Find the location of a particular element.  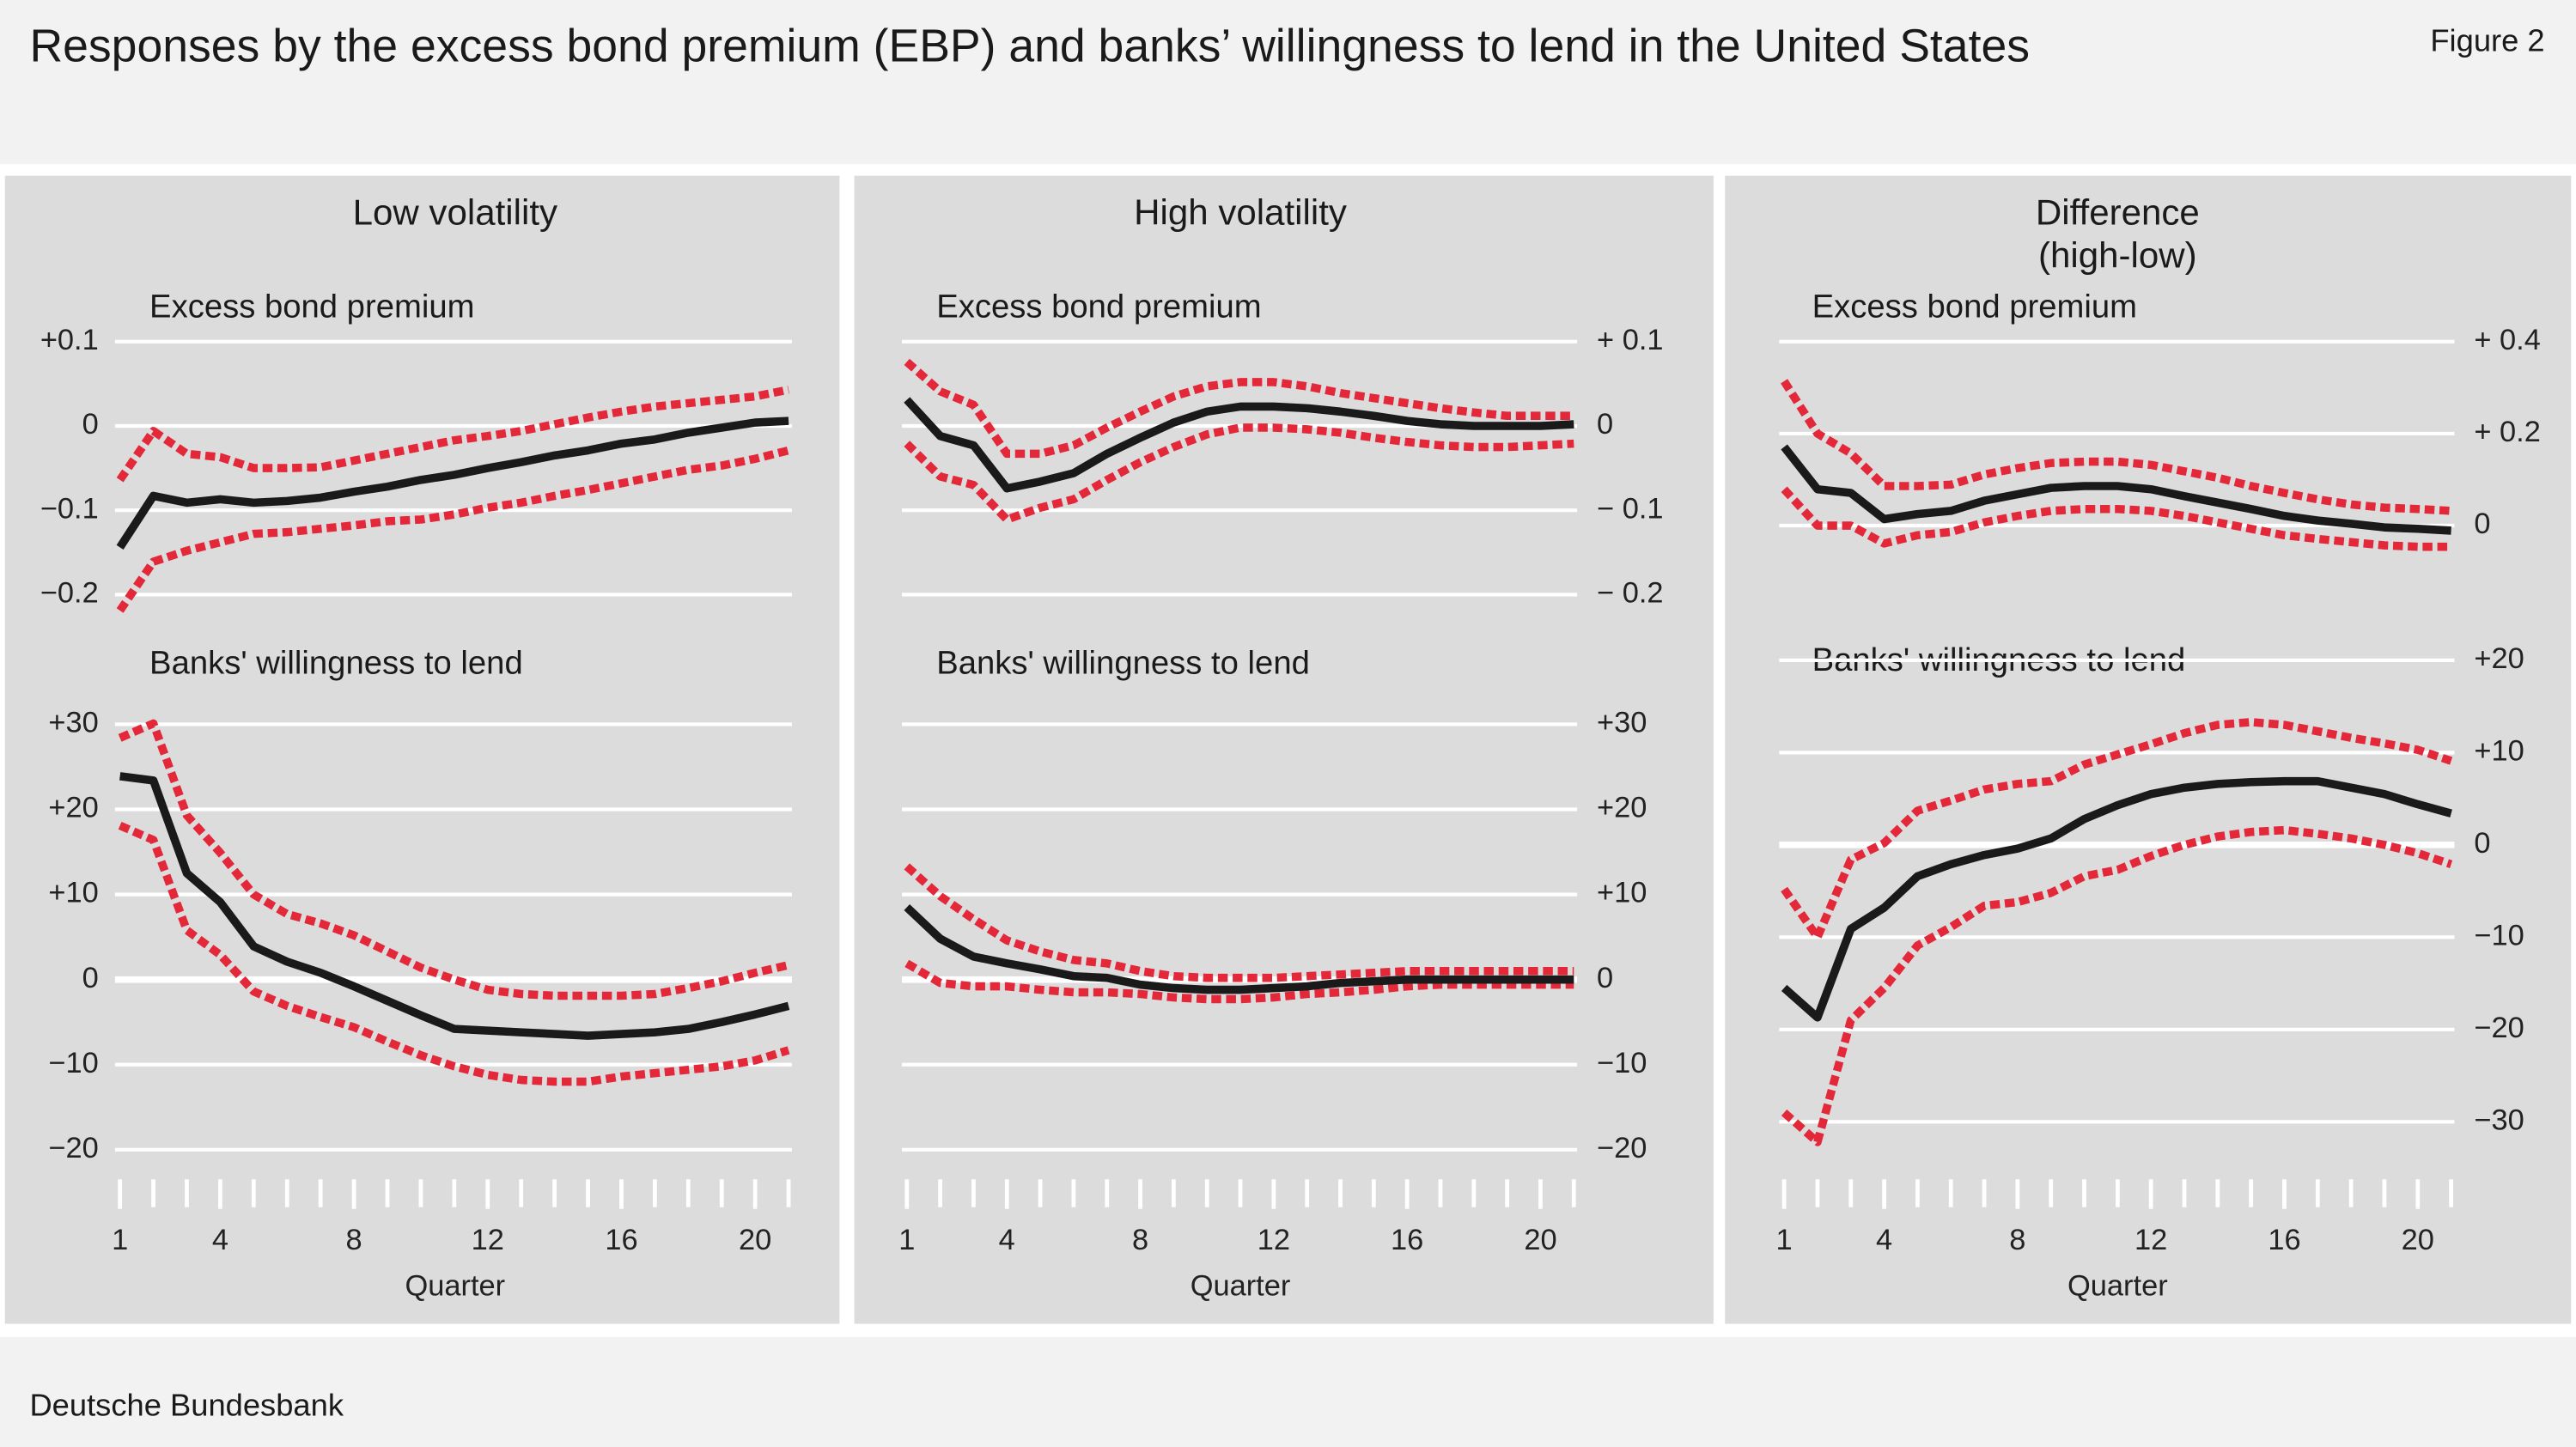

y-tick-label: −0.2 is located at coordinates (69, 592).